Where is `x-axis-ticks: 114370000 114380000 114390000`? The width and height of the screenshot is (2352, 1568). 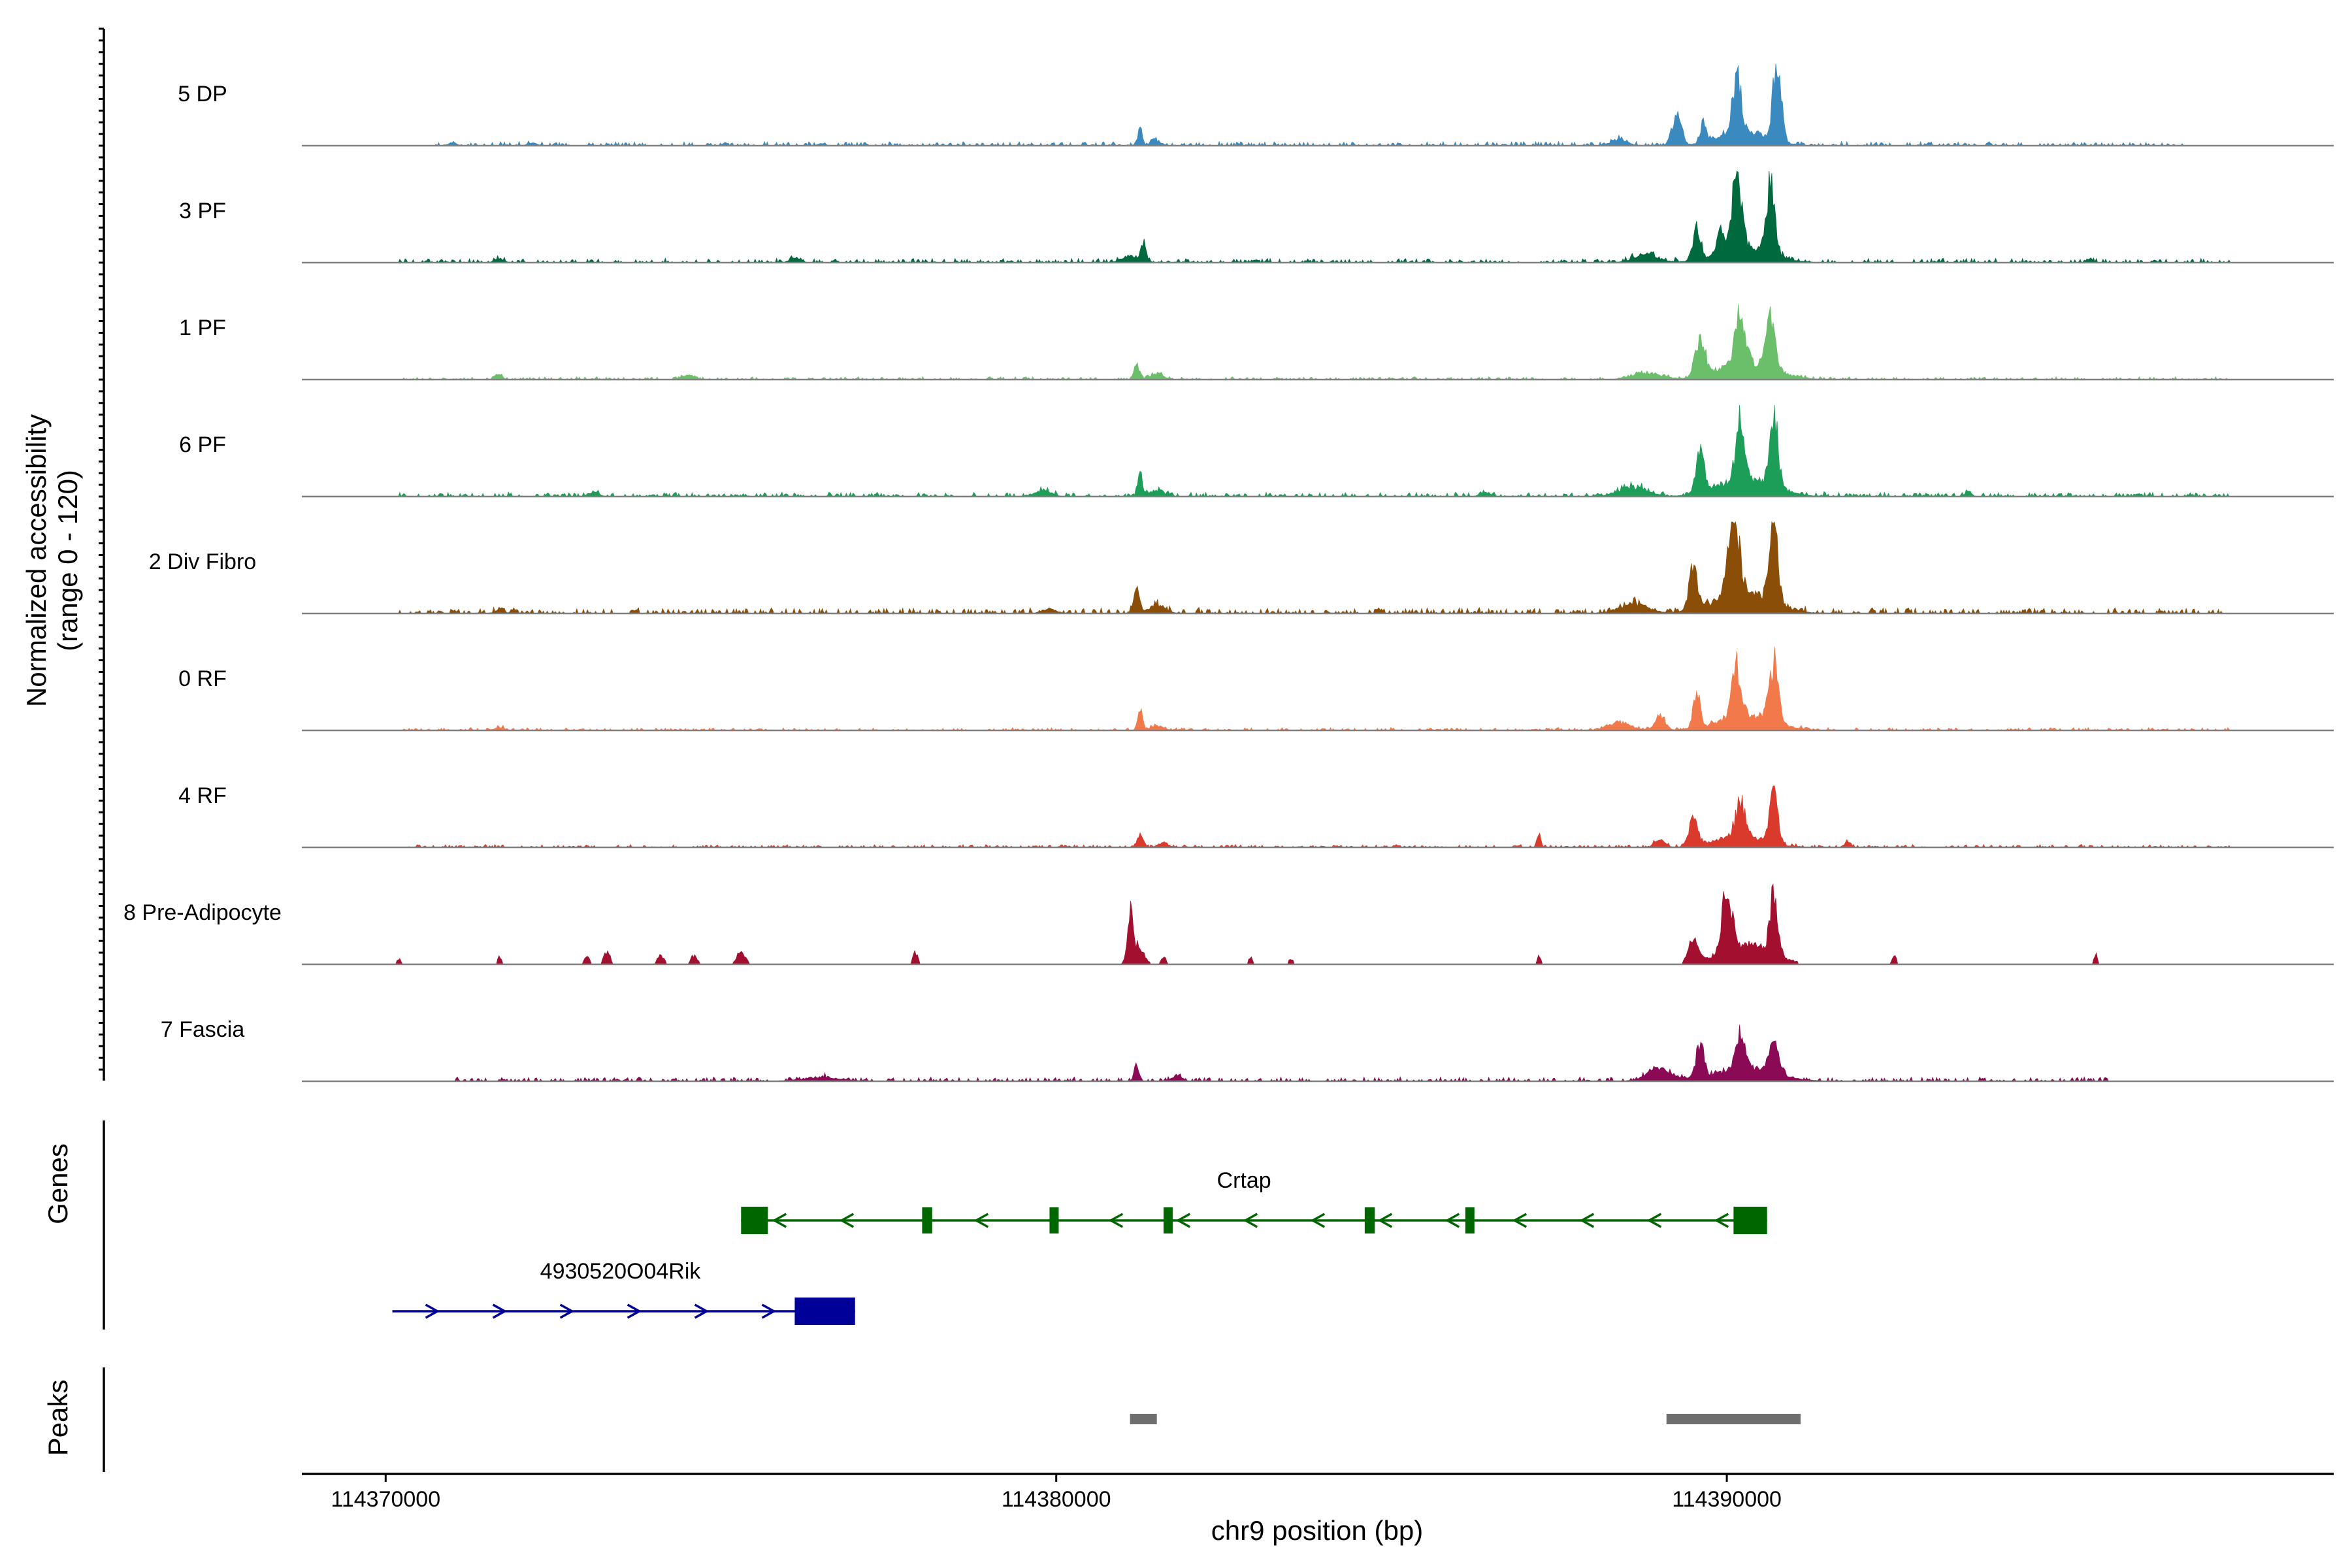
x-axis-ticks: 114370000 114380000 114390000 is located at coordinates (1056, 1493).